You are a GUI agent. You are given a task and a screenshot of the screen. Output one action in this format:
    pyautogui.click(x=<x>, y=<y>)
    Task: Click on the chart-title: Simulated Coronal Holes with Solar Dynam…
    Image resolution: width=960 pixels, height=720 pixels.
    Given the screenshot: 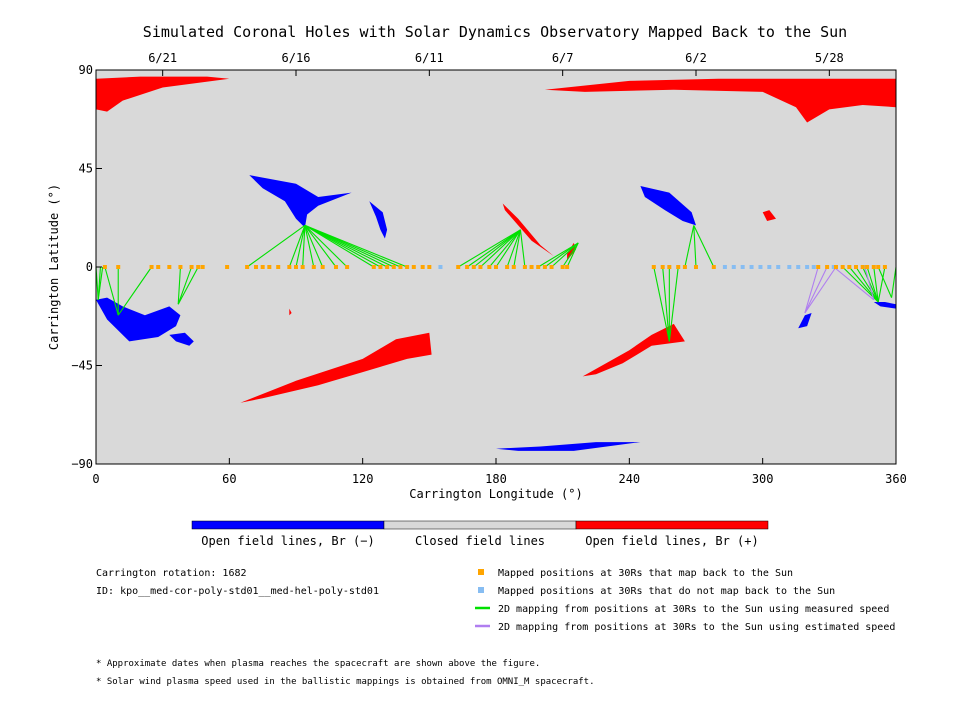 What is the action you would take?
    pyautogui.click(x=495, y=32)
    